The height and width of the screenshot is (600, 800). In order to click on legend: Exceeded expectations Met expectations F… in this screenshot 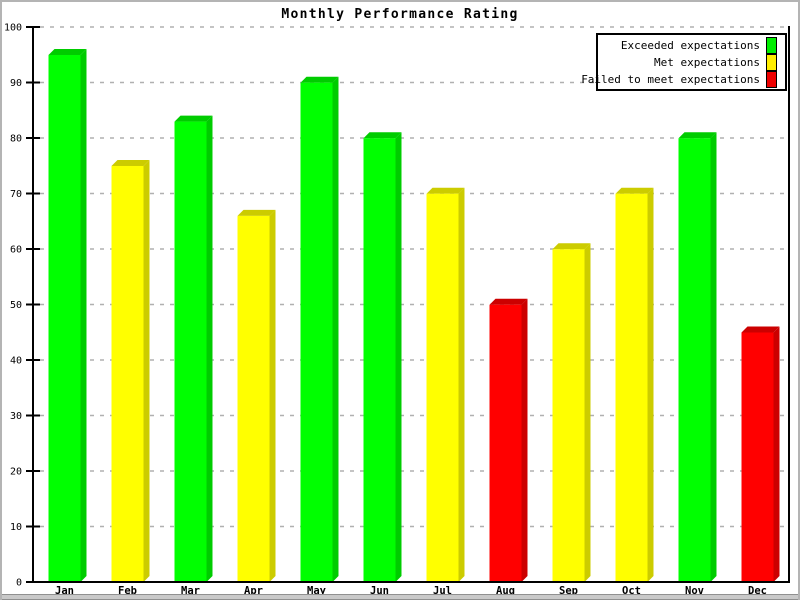, I will do `click(684, 62)`.